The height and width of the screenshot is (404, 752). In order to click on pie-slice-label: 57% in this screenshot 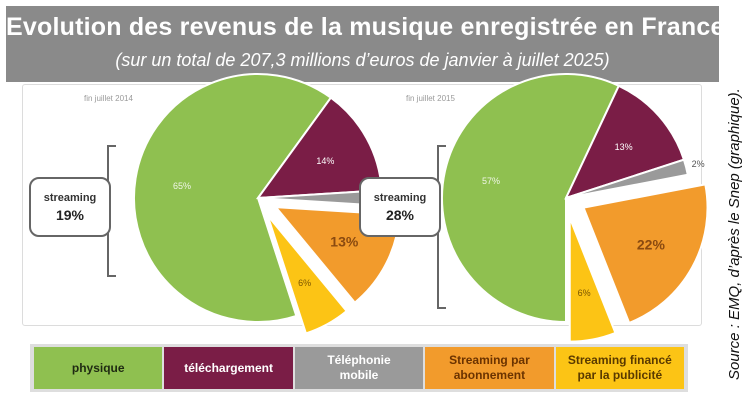, I will do `click(491, 181)`.